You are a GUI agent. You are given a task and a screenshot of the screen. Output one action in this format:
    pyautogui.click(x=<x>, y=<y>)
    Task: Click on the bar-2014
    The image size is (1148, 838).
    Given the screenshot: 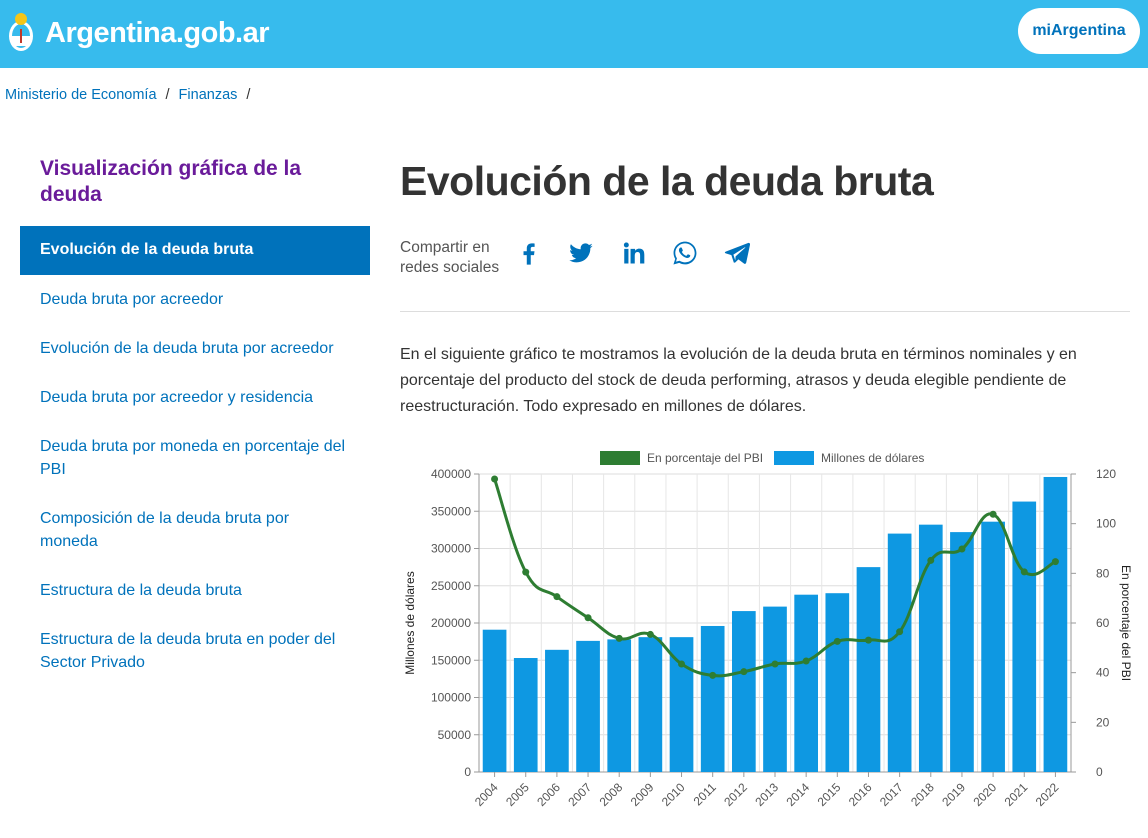 What is the action you would take?
    pyautogui.click(x=806, y=683)
    